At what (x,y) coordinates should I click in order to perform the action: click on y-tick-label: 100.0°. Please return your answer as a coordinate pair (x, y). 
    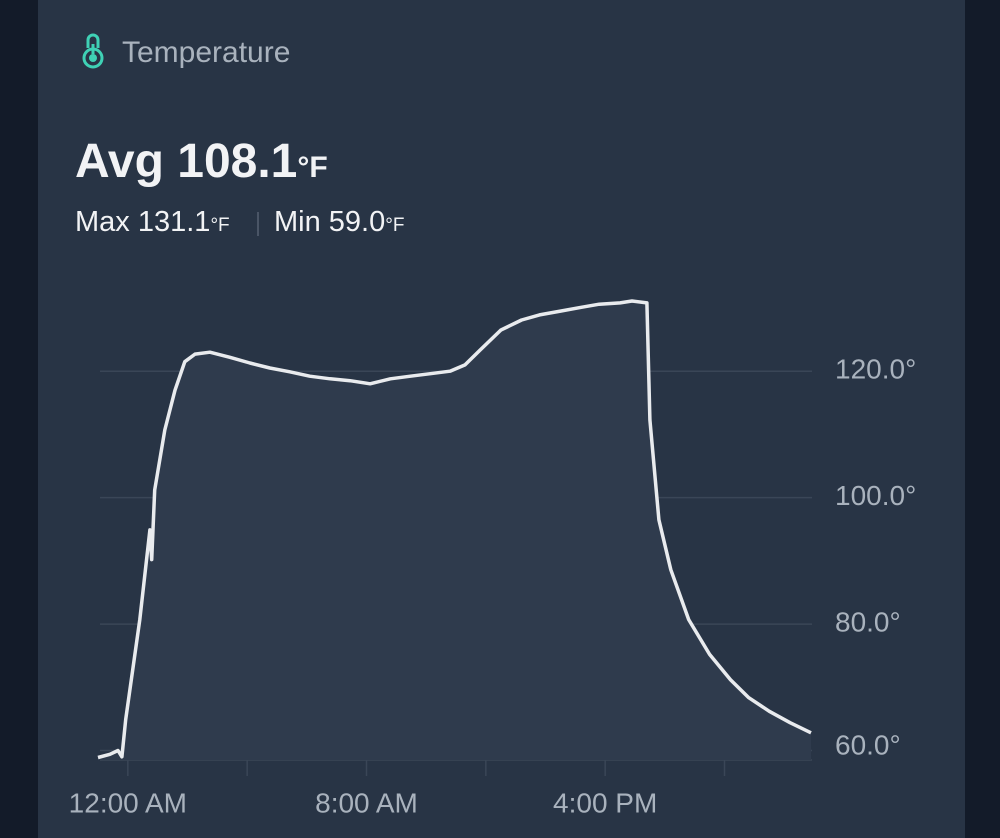
    Looking at the image, I should click on (875, 495).